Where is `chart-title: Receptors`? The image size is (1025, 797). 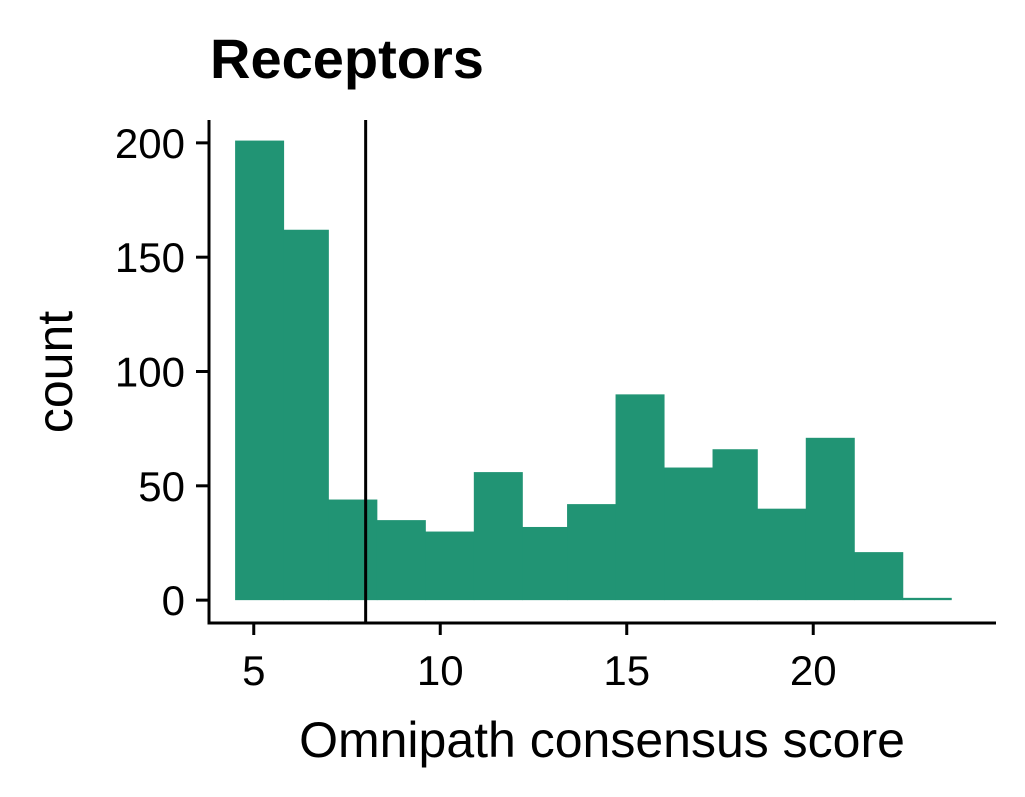
chart-title: Receptors is located at coordinates (347, 58).